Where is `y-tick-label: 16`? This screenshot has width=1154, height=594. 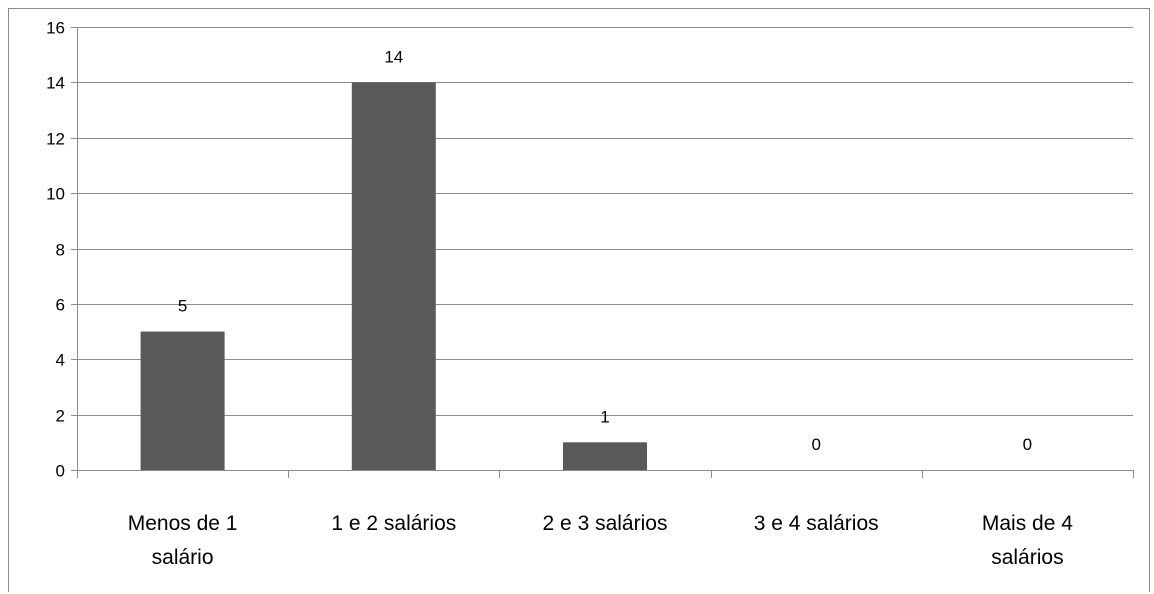 y-tick-label: 16 is located at coordinates (55, 28).